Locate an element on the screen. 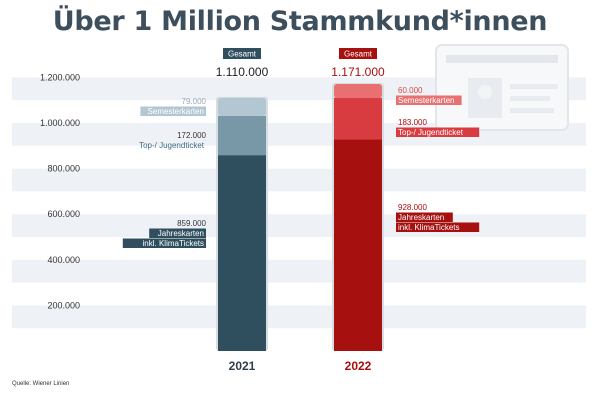 Image resolution: width=600 pixels, height=400 pixels. y-tick-label: 400.000 is located at coordinates (63, 260).